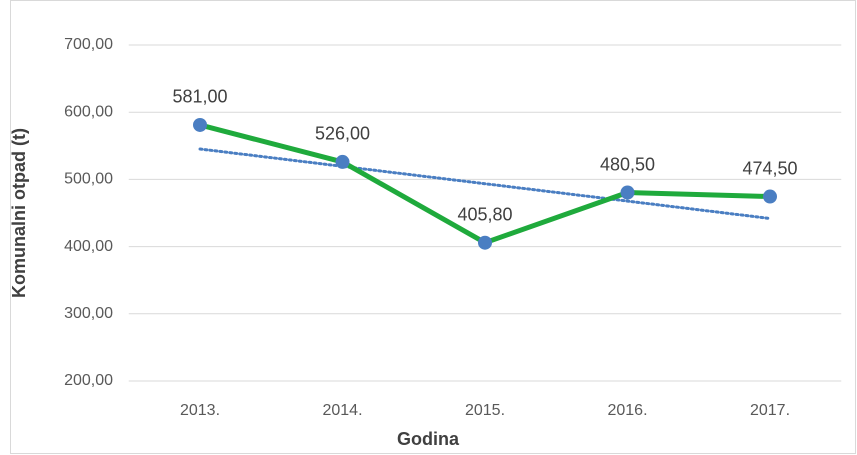 The width and height of the screenshot is (857, 455). I want to click on x-tick-label: 2014., so click(342, 410).